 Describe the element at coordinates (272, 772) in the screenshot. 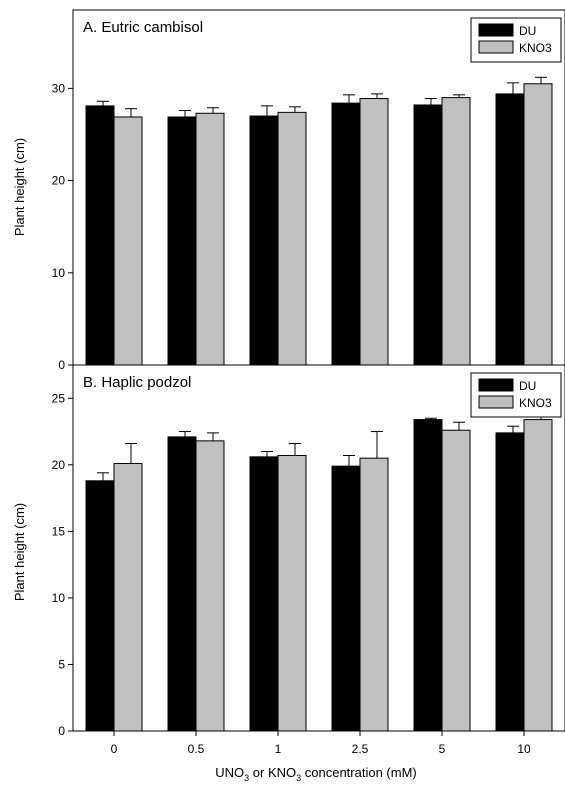

I see `x-axis-label-part: or KNO` at that location.